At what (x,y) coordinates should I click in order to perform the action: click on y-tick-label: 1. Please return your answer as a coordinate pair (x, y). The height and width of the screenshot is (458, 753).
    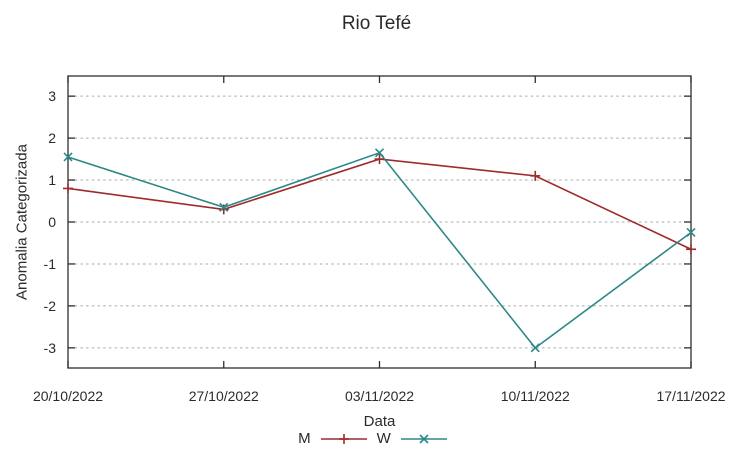
    Looking at the image, I should click on (52, 180).